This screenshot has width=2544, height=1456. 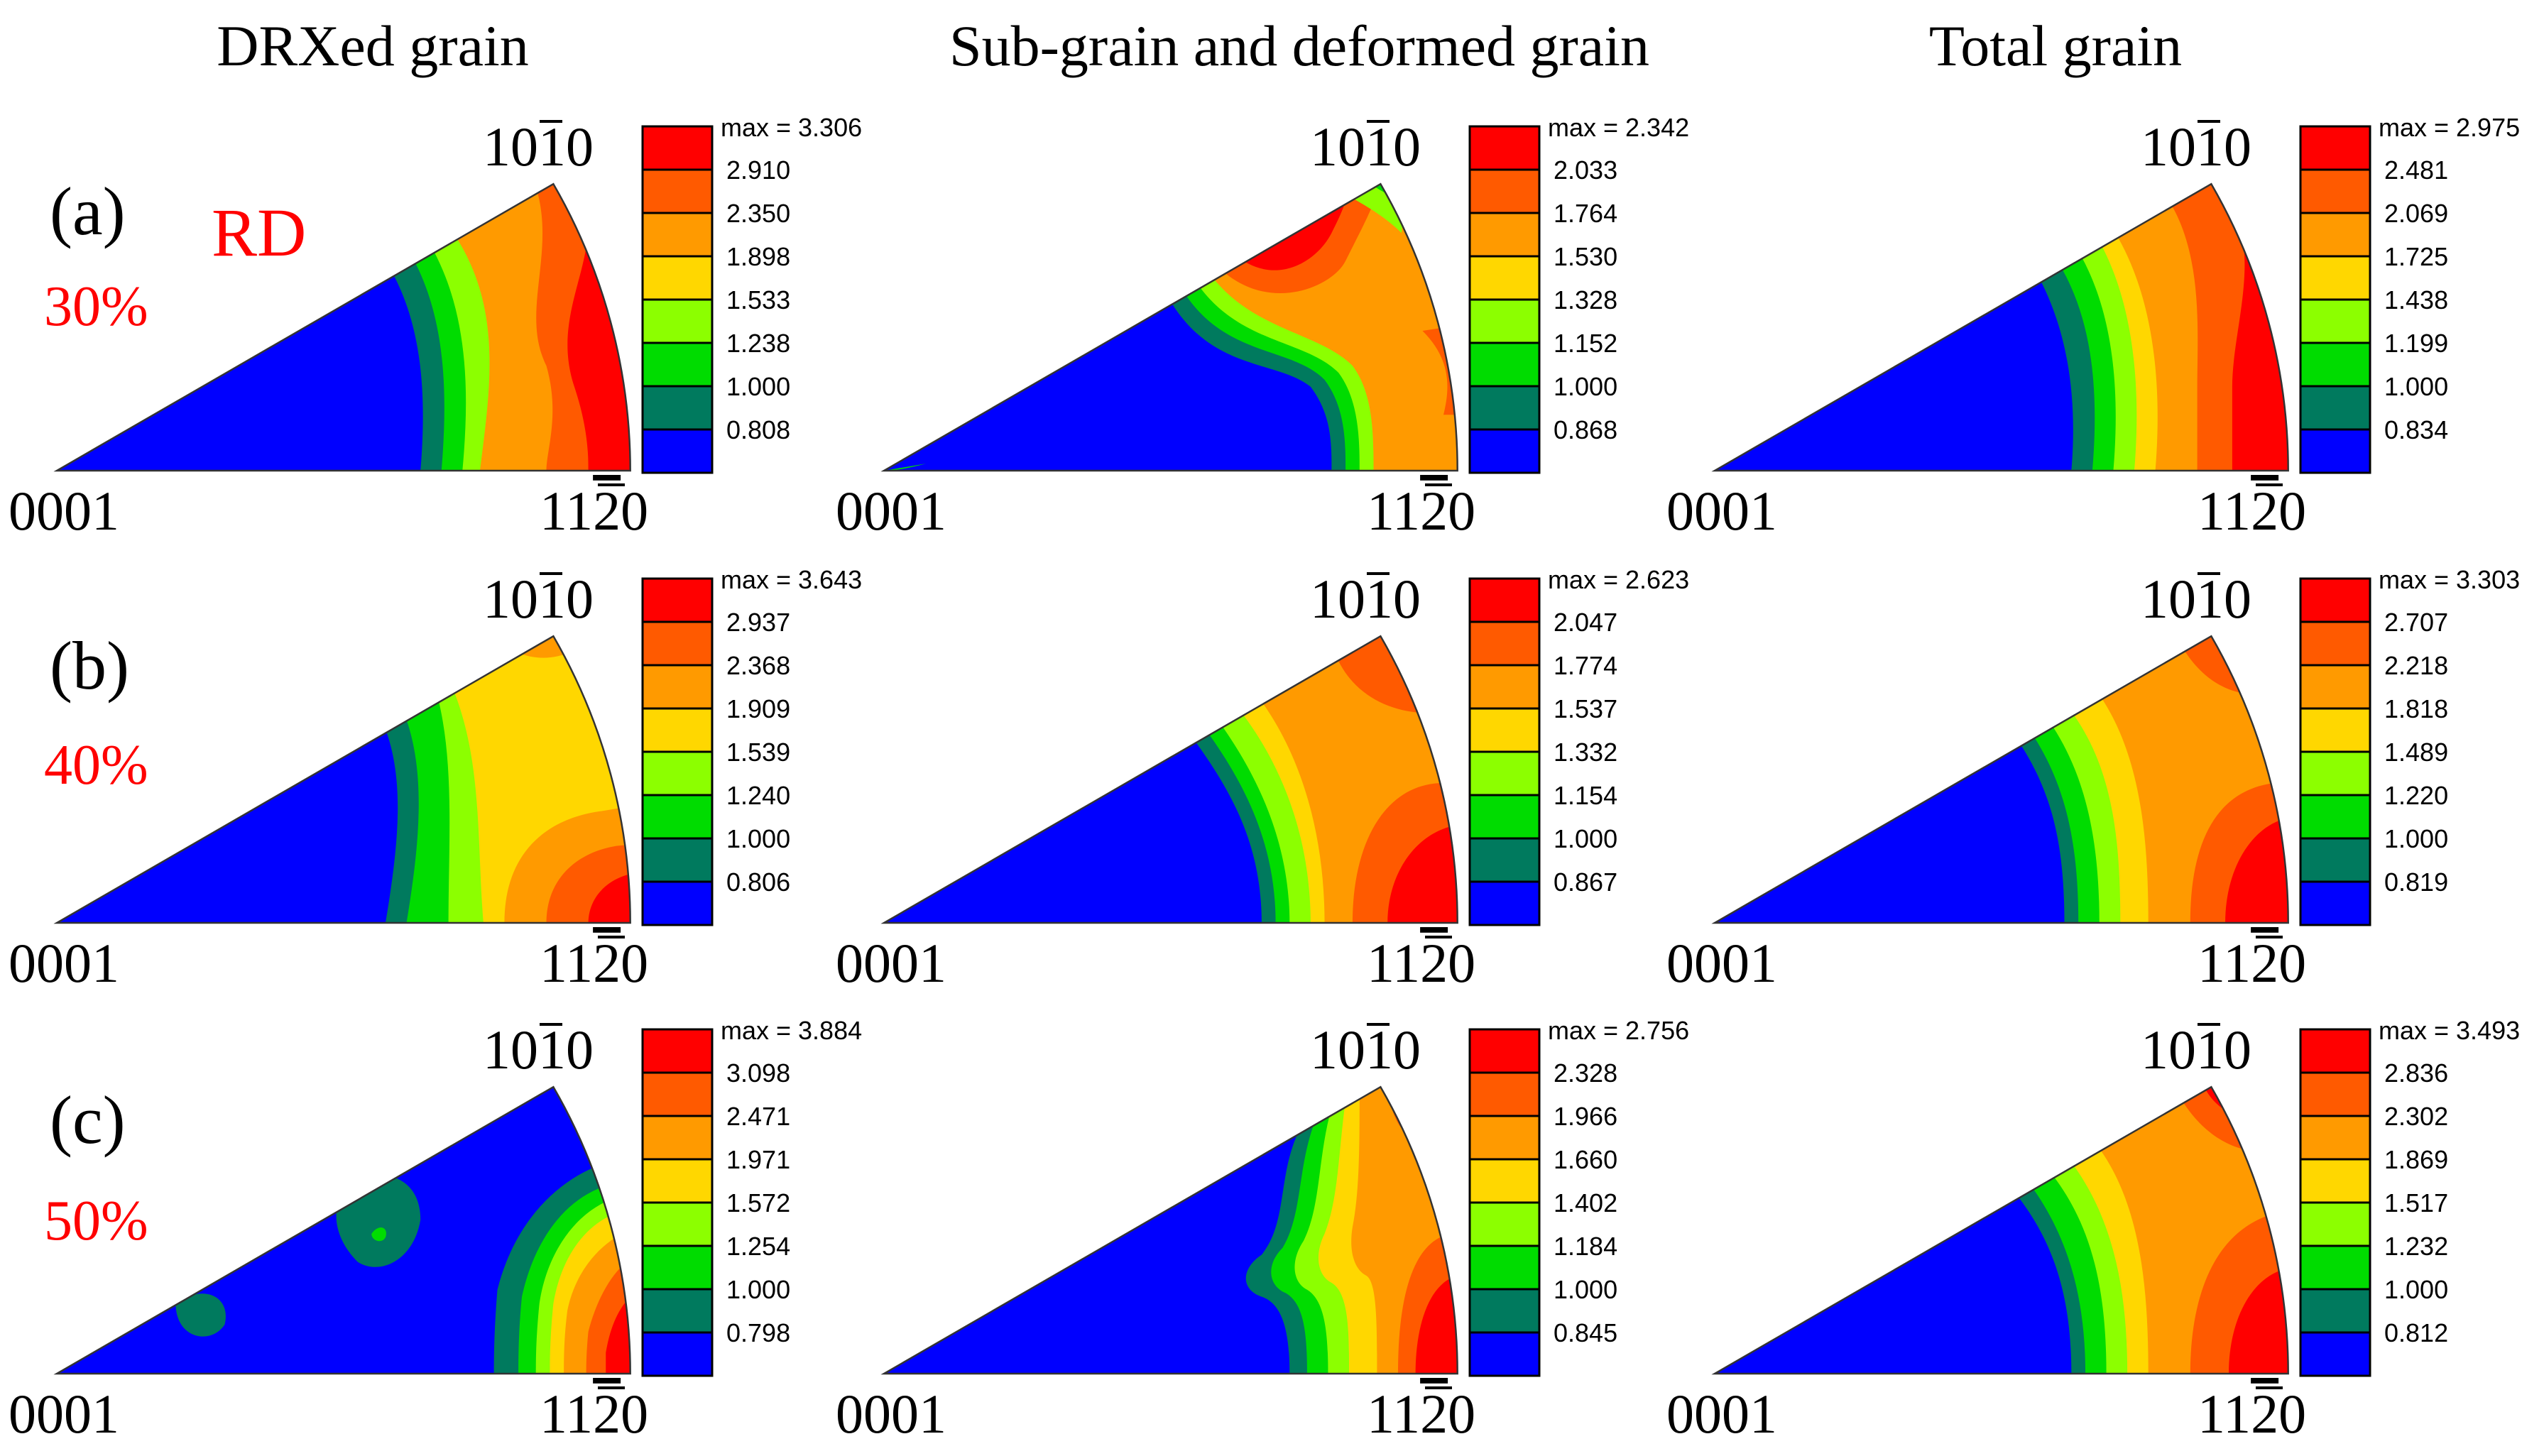 What do you see at coordinates (791, 1030) in the screenshot?
I see `colorbar-max-label: max = 3.884` at bounding box center [791, 1030].